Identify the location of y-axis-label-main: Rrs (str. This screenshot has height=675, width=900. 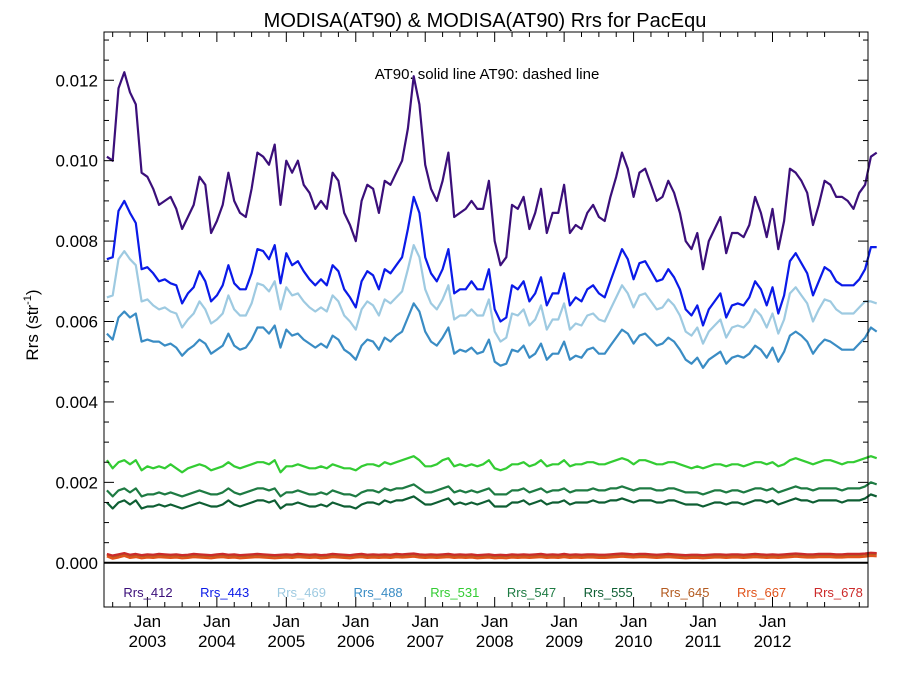
(32, 333).